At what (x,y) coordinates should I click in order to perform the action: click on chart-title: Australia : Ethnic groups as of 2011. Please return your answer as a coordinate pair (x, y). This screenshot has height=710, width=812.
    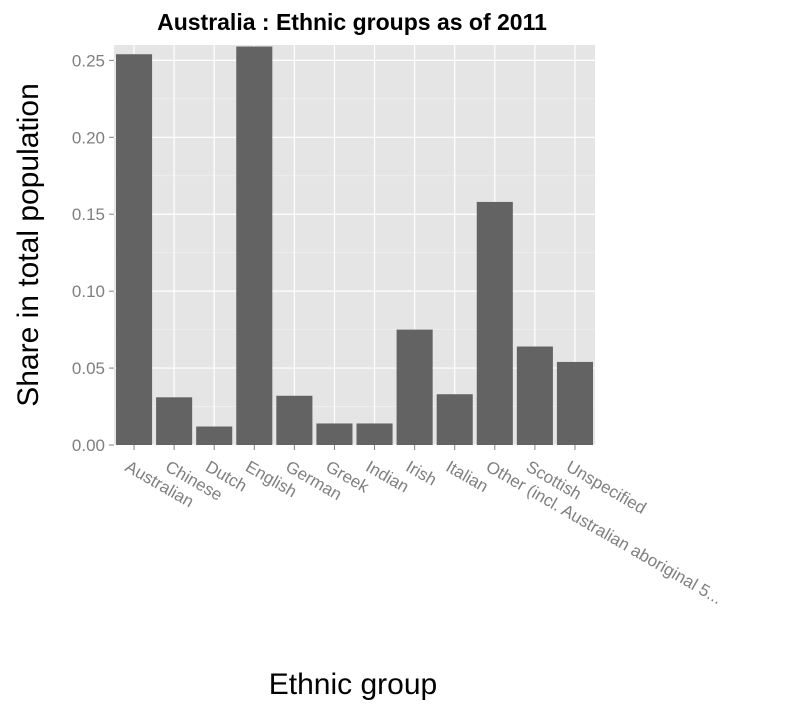
    Looking at the image, I should click on (352, 22).